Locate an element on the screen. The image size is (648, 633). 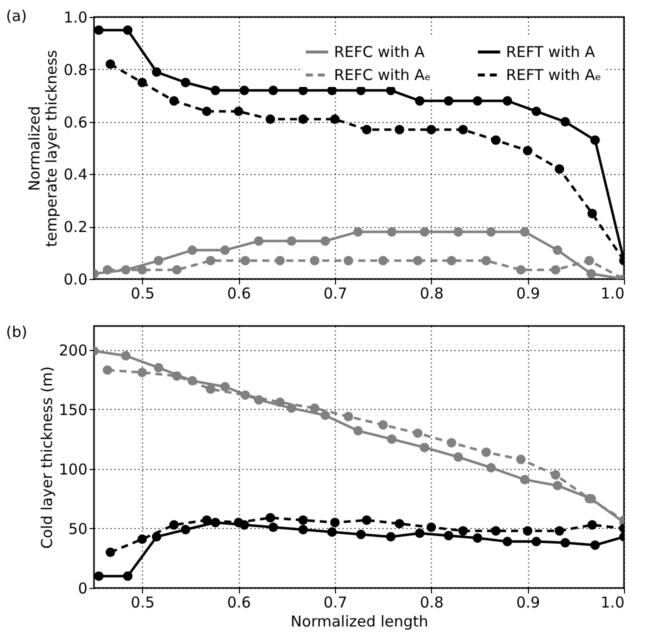
legend-label: REFC with Aₑ is located at coordinates (382, 75).